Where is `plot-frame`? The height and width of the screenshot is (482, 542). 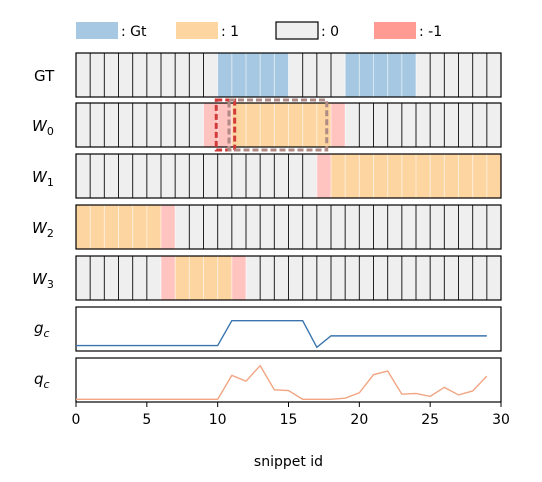 plot-frame is located at coordinates (288, 380).